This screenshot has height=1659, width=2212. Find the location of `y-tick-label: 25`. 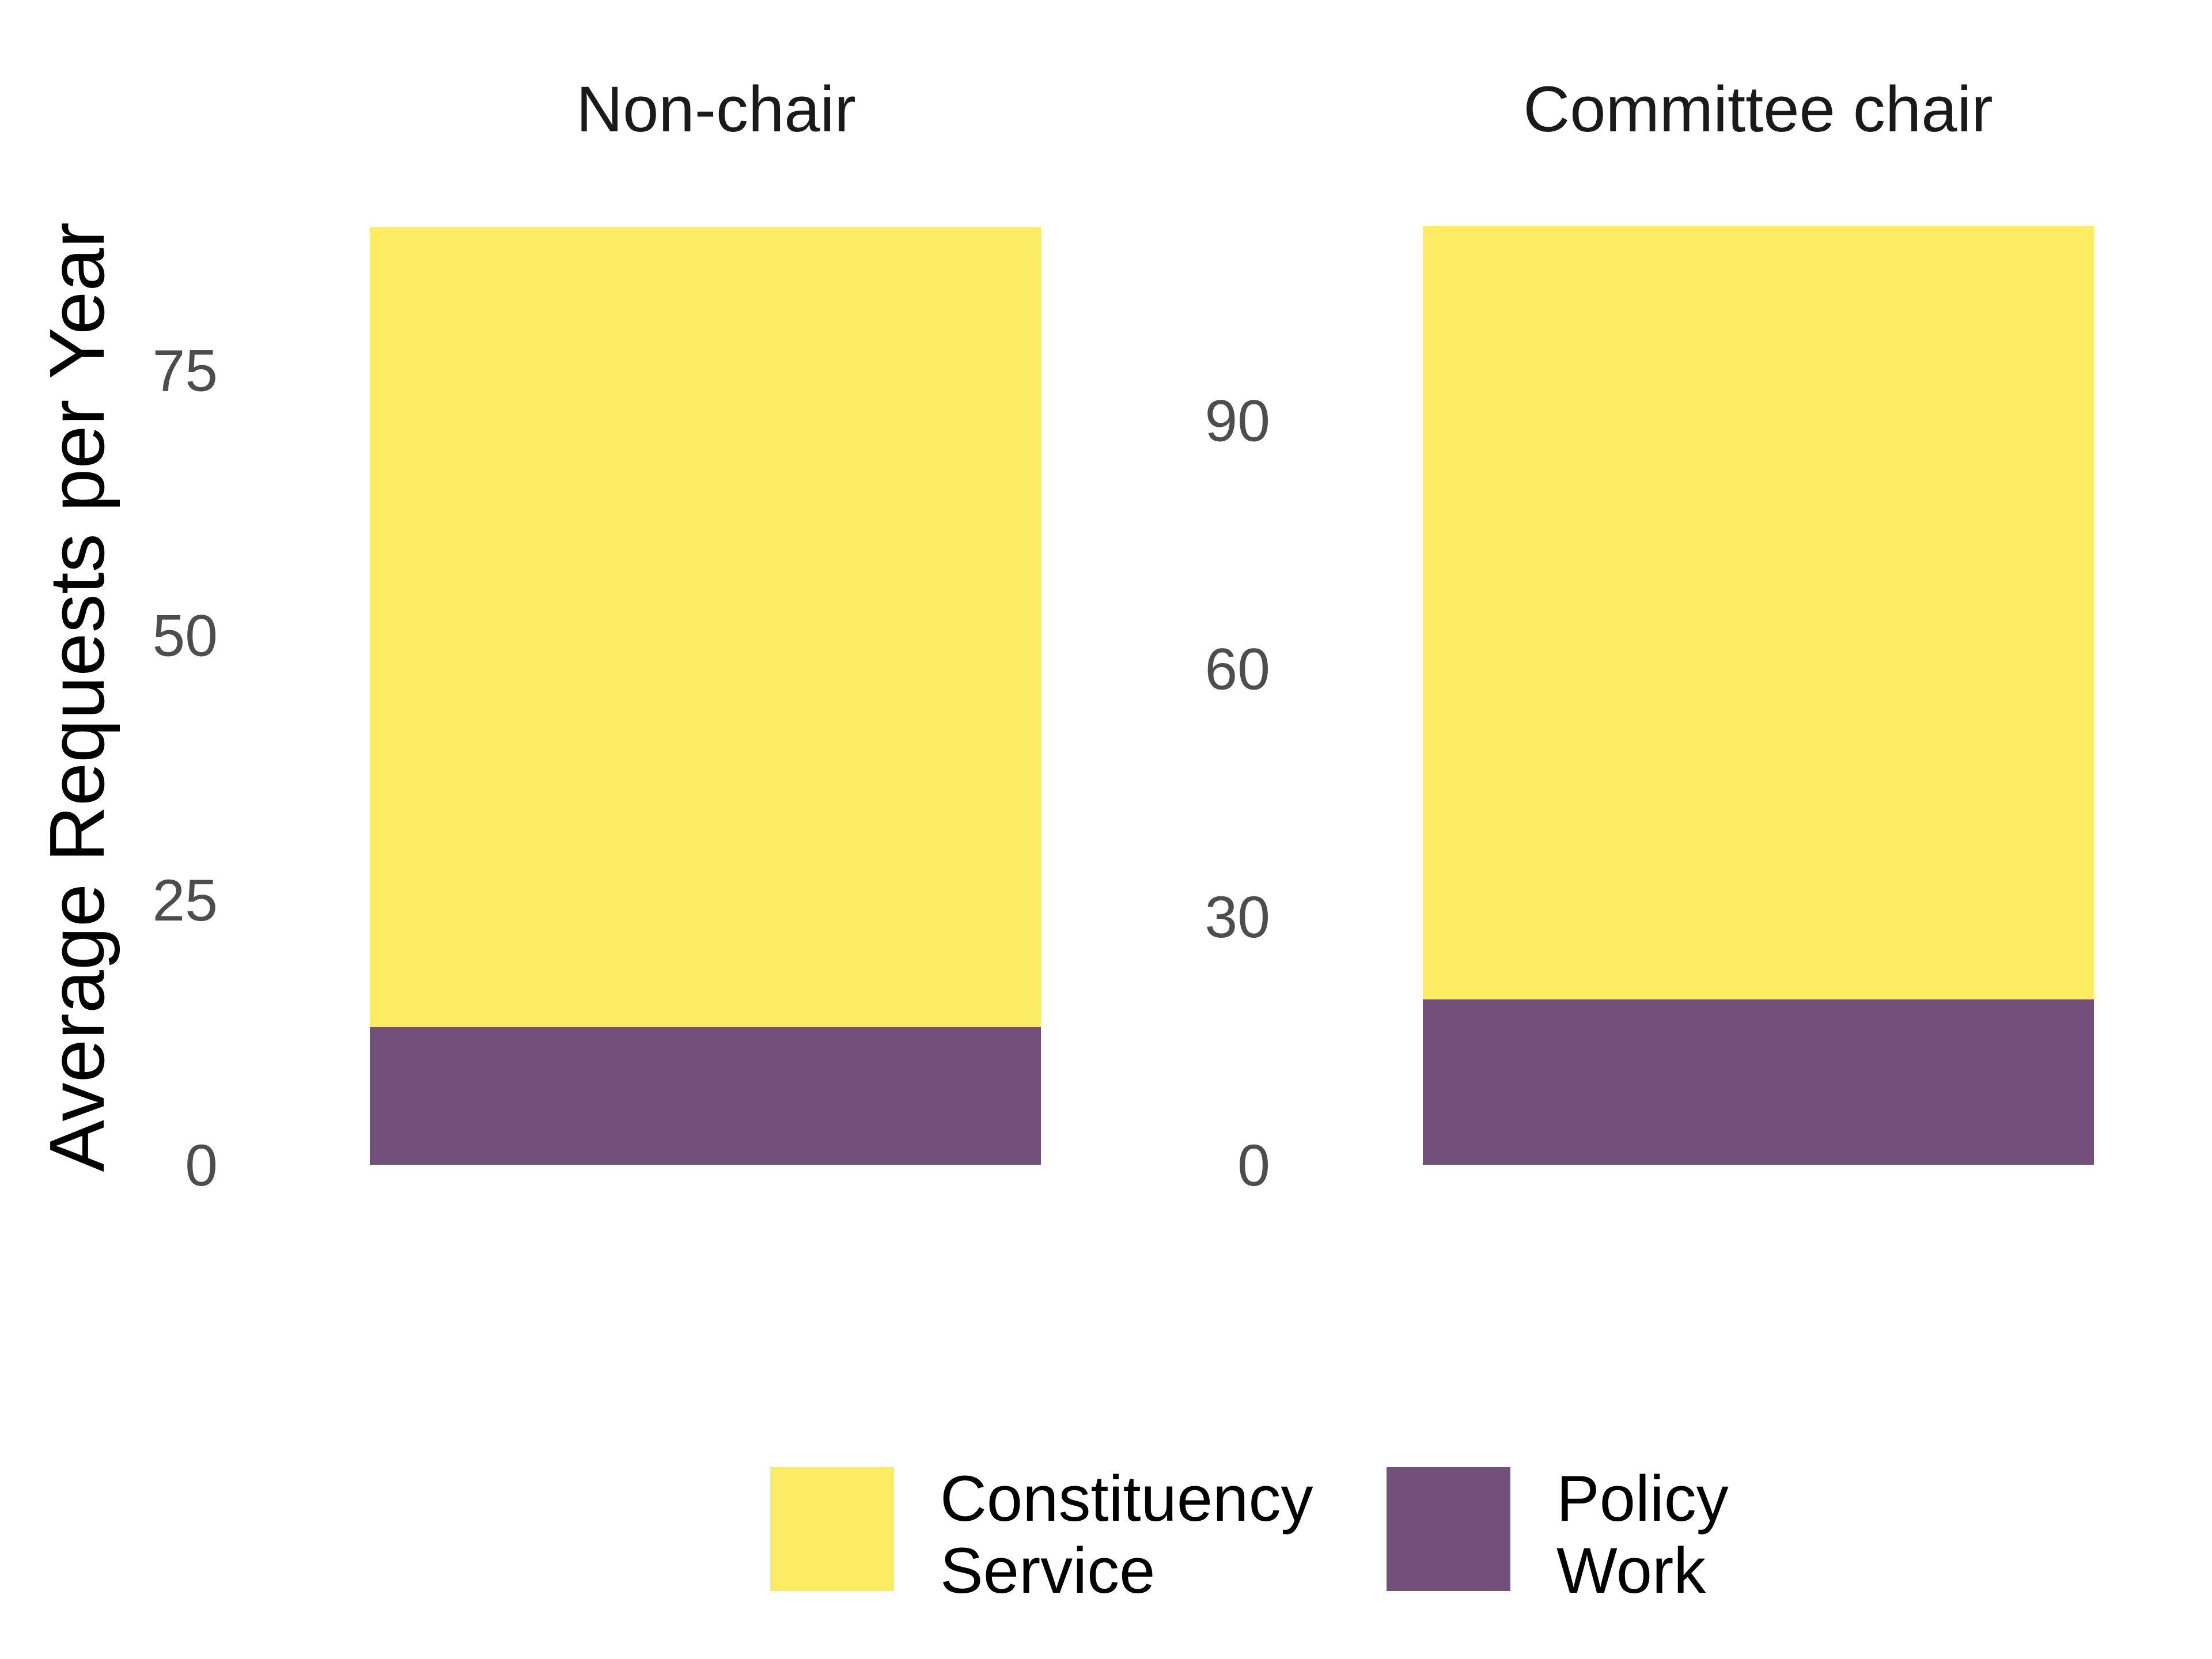

y-tick-label: 25 is located at coordinates (185, 900).